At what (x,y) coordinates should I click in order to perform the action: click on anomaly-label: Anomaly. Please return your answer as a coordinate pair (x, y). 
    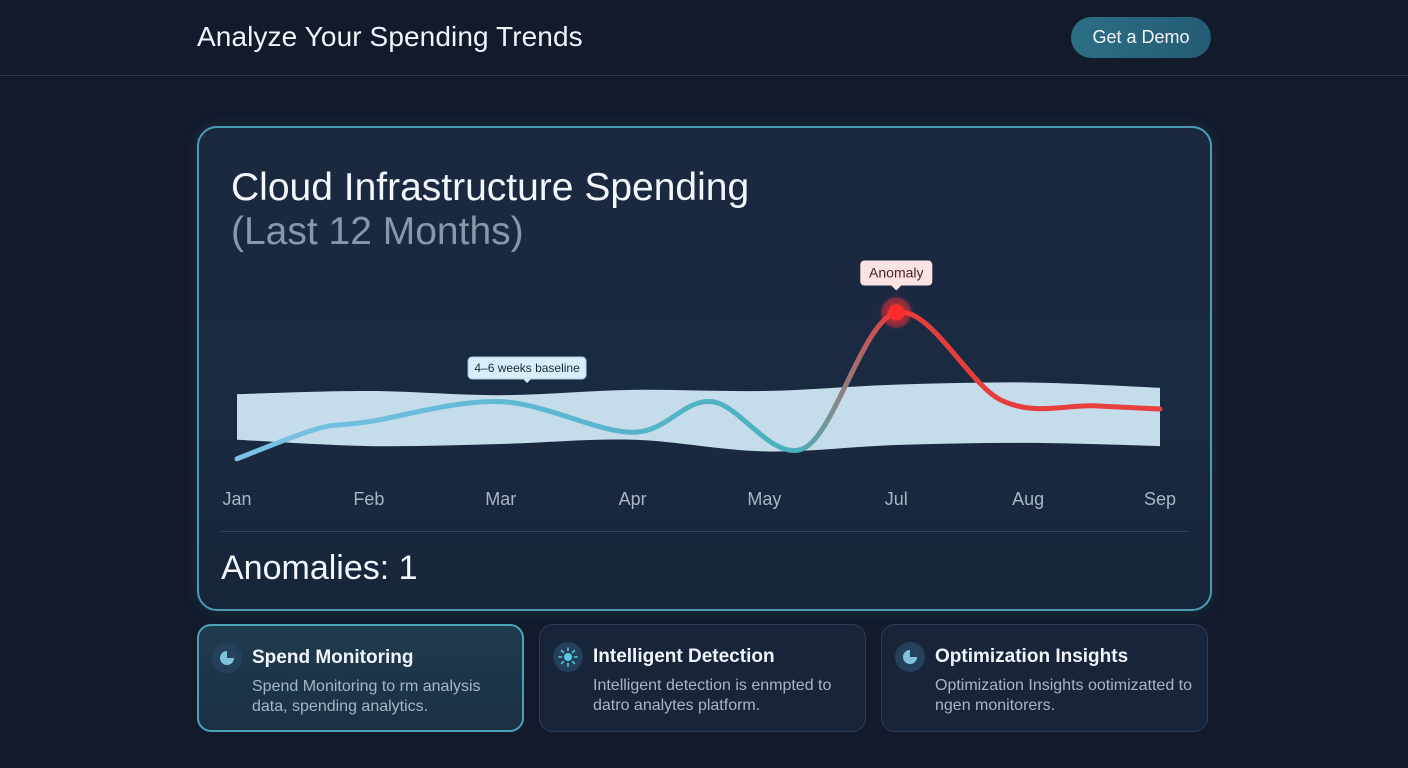
    Looking at the image, I should click on (896, 273).